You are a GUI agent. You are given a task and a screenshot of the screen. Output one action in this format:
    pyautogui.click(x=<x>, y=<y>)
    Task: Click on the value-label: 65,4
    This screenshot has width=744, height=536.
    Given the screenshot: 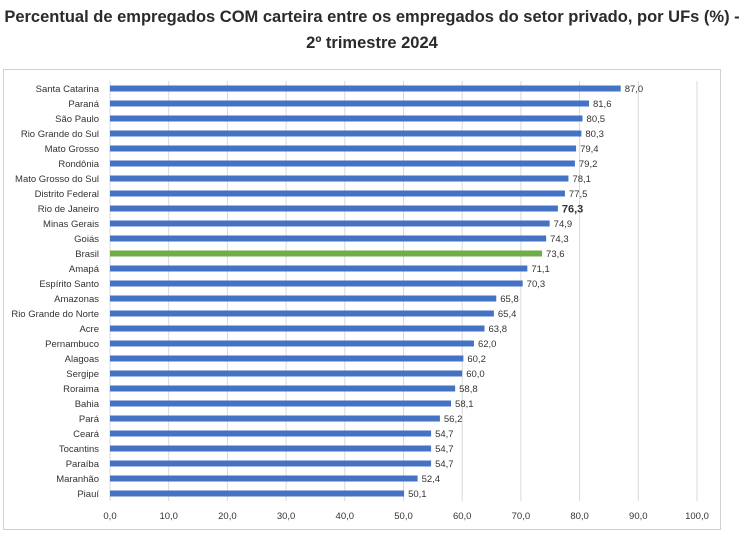 What is the action you would take?
    pyautogui.click(x=507, y=314)
    